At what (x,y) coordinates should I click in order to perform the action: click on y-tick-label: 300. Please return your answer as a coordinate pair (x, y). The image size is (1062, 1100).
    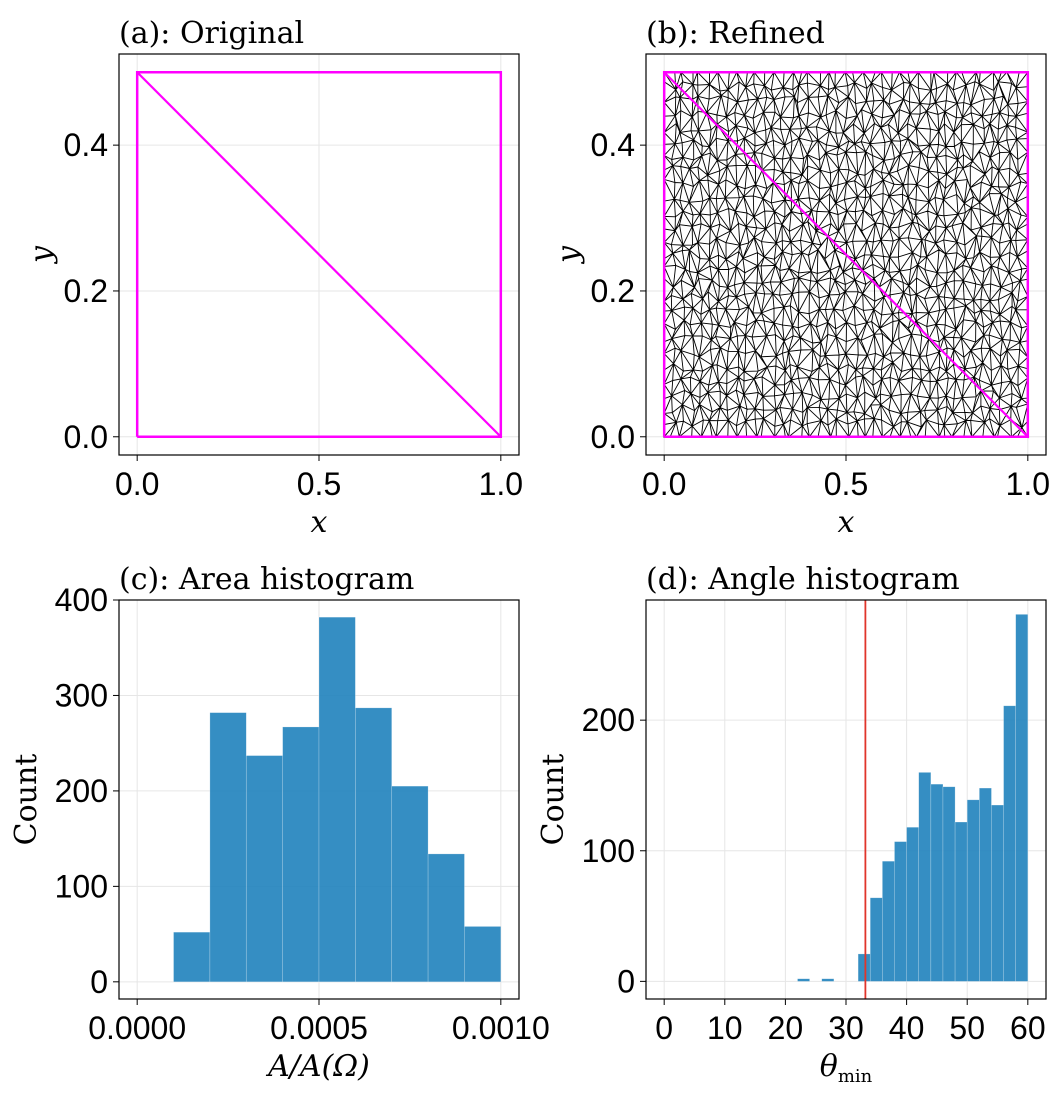
    Looking at the image, I should click on (81, 695).